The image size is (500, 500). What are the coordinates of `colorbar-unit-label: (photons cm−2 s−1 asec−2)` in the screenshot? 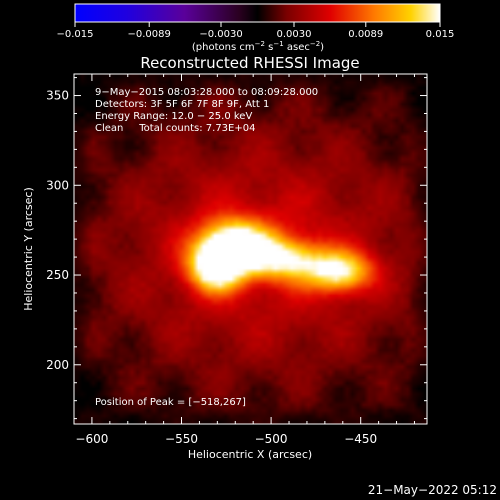 It's located at (258, 46).